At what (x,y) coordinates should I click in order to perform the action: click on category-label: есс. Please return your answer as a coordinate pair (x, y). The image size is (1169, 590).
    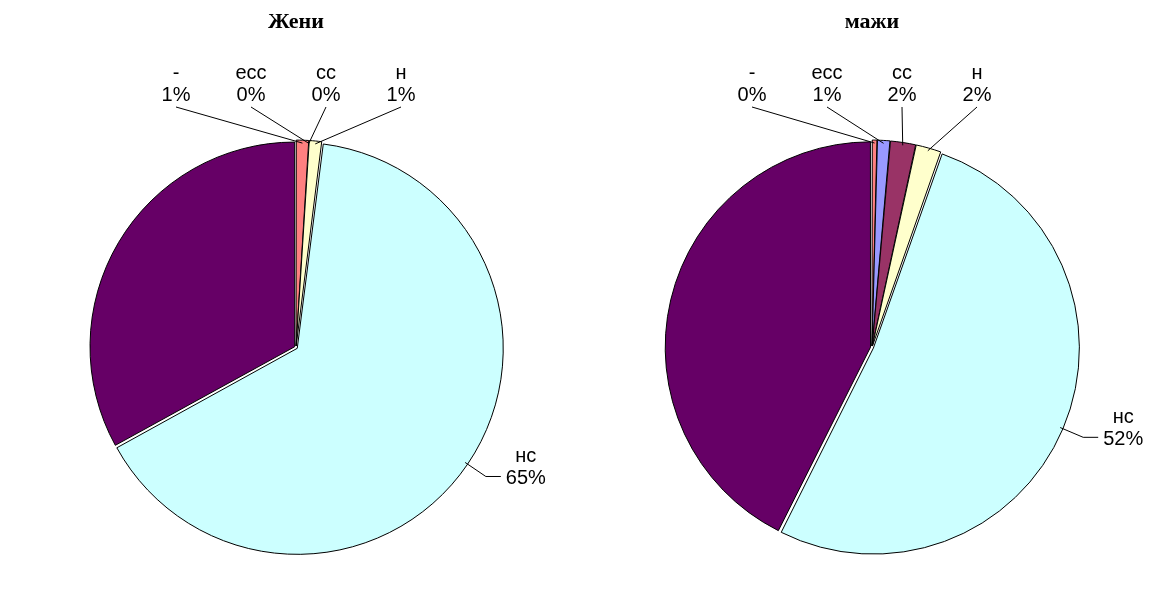
    Looking at the image, I should click on (251, 72).